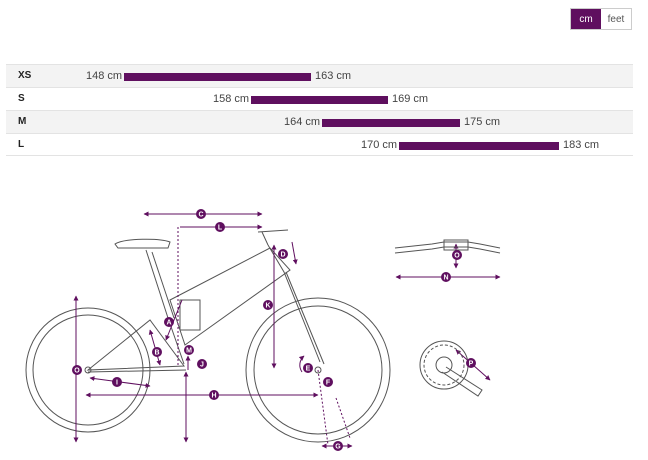 This screenshot has width=648, height=460. I want to click on svg-text: A, so click(168, 323).